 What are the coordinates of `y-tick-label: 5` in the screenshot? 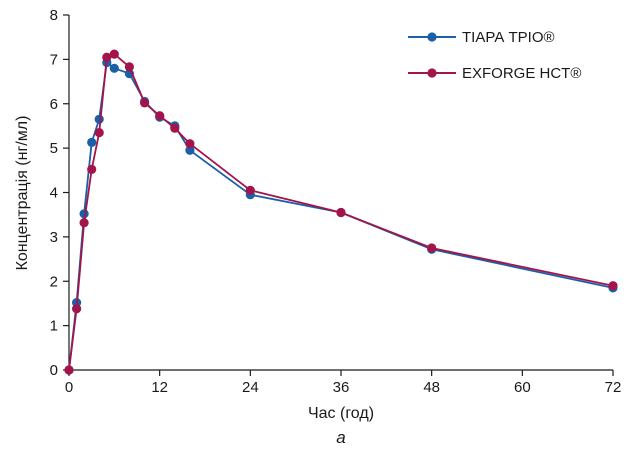 It's located at (54, 148).